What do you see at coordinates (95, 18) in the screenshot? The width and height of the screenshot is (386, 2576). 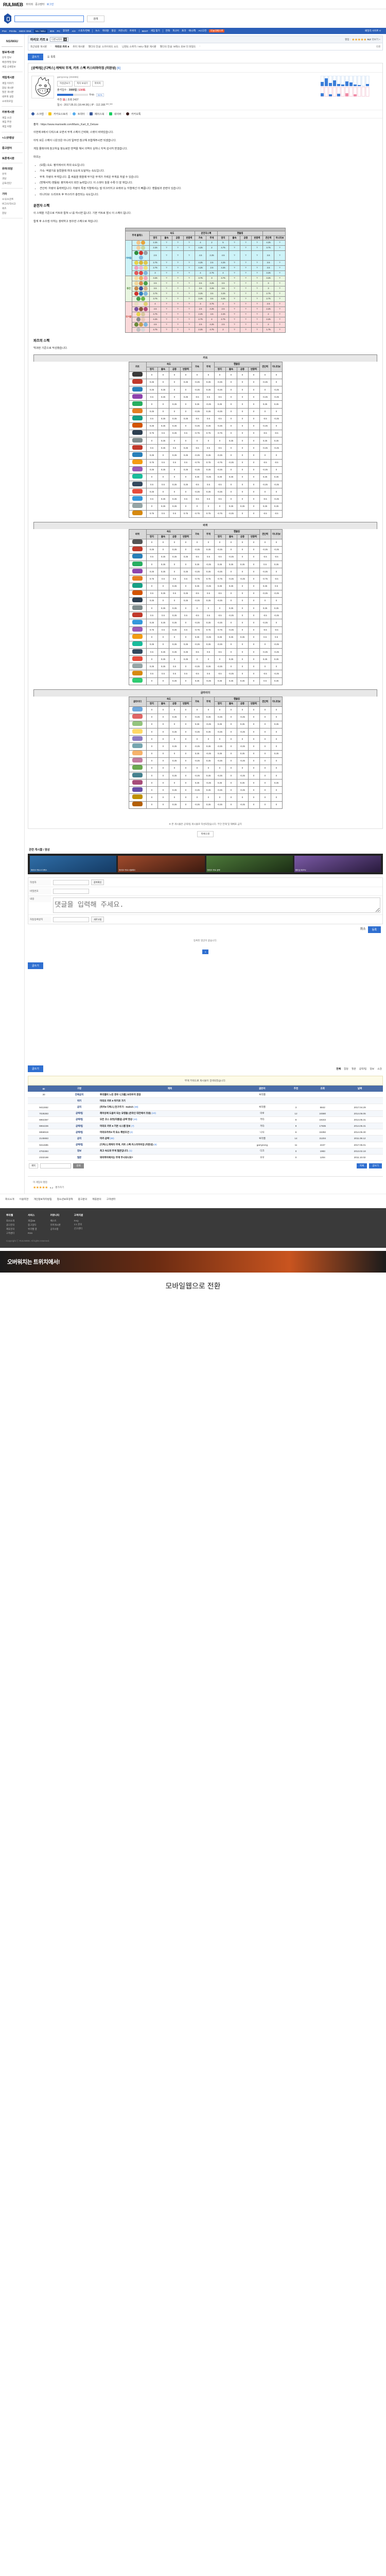 I see `search-button: 검색` at bounding box center [95, 18].